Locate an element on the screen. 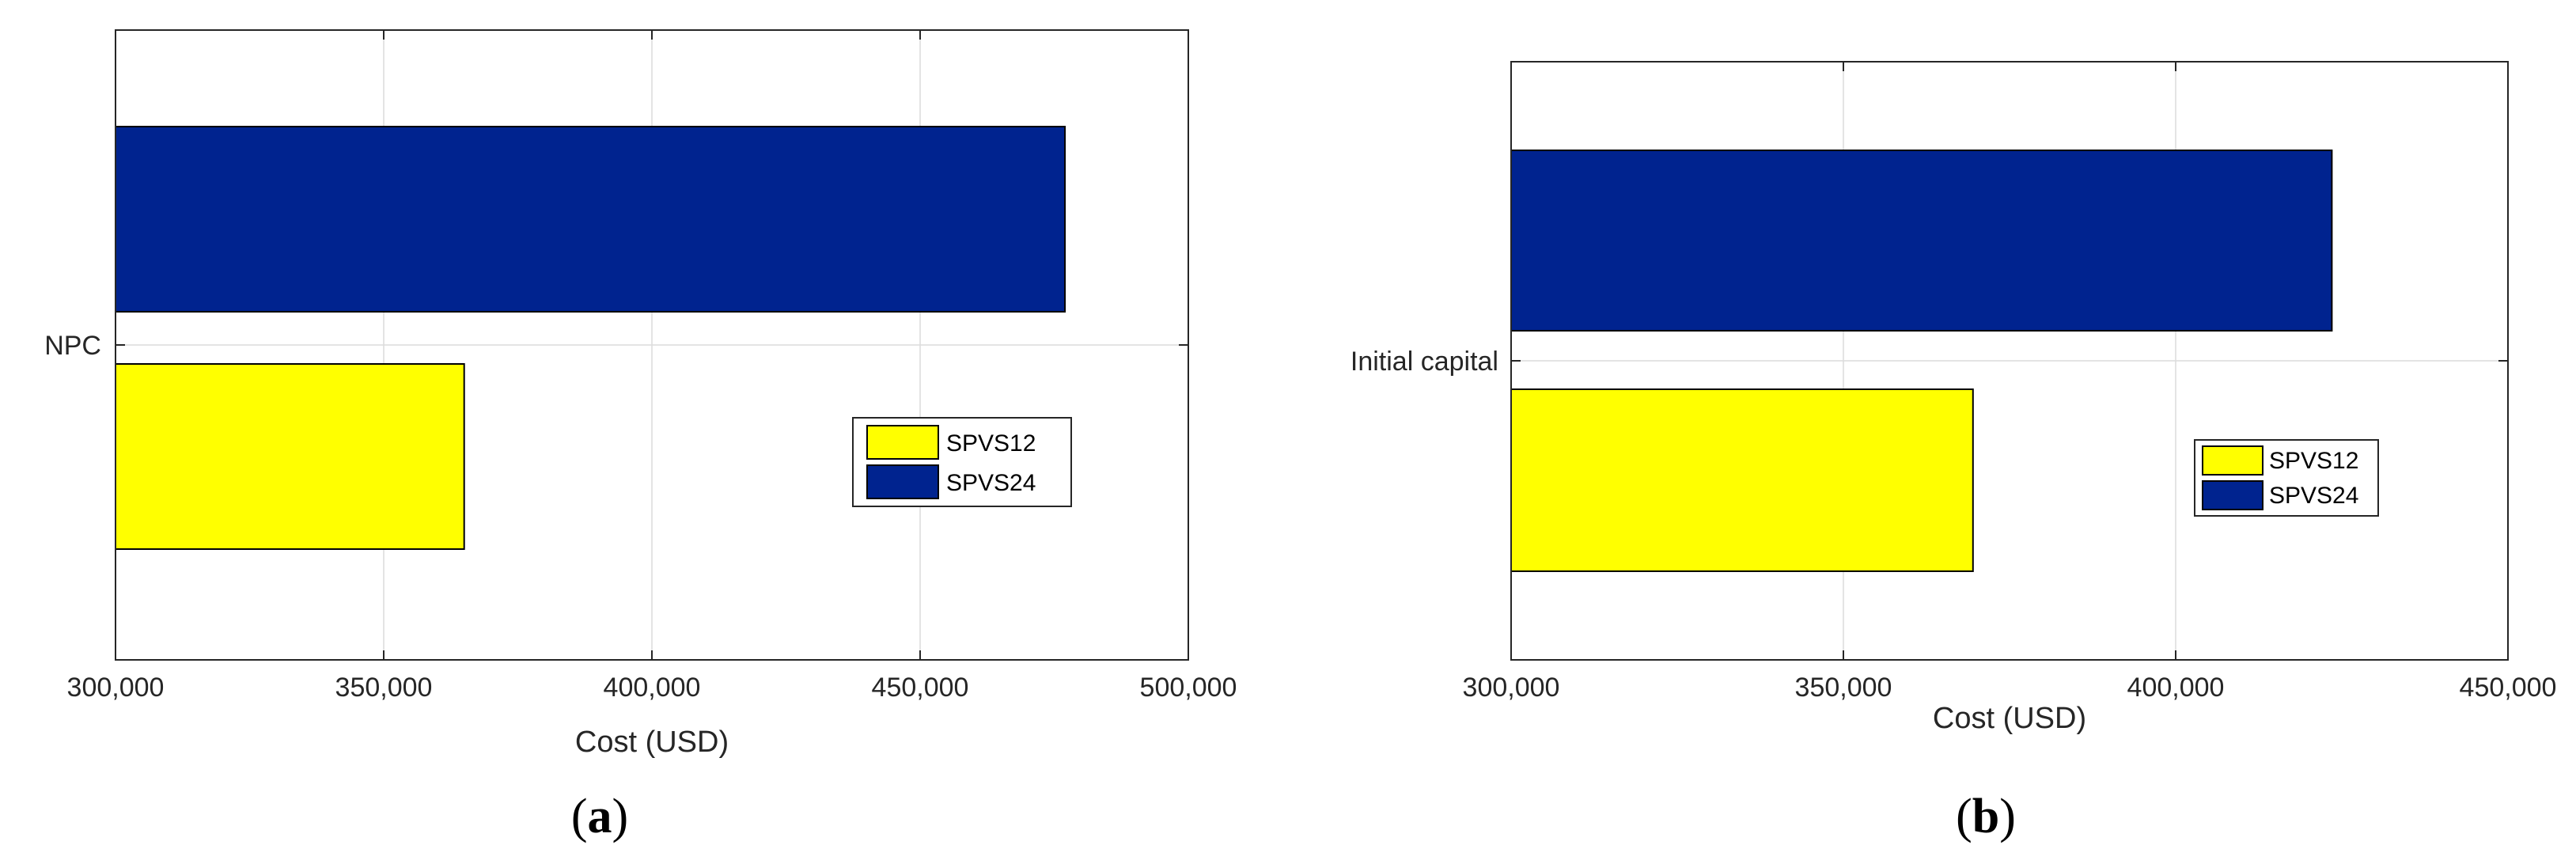 The height and width of the screenshot is (864, 2576). panel-label-b: (b) is located at coordinates (1986, 816).